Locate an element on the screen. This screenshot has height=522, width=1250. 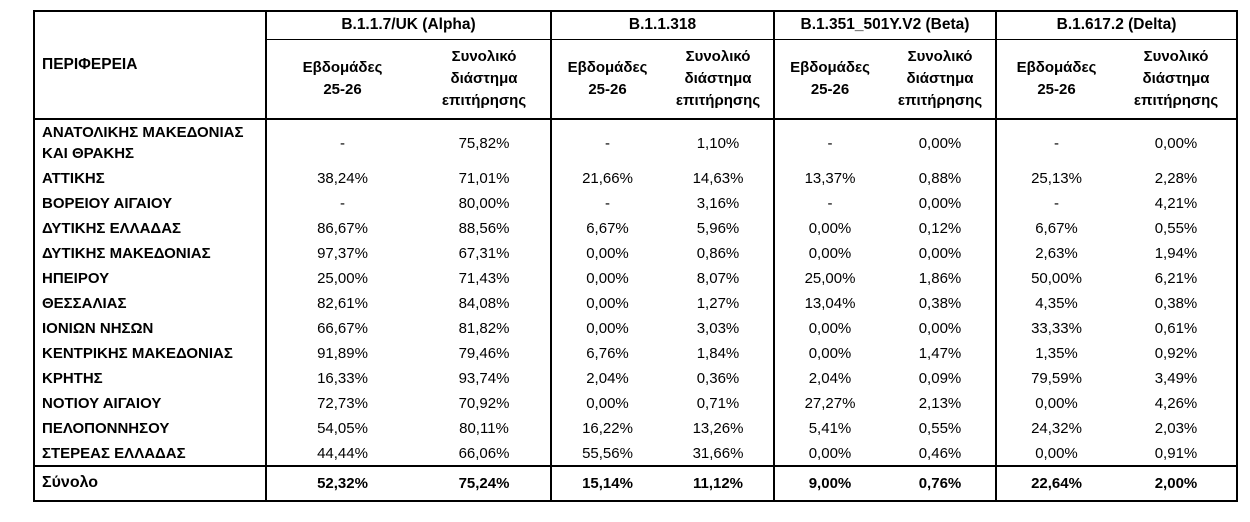
region-name: ΒΟΡΕΙΟΥ ΑΙΓΑΙΟΥ is located at coordinates (150, 203).